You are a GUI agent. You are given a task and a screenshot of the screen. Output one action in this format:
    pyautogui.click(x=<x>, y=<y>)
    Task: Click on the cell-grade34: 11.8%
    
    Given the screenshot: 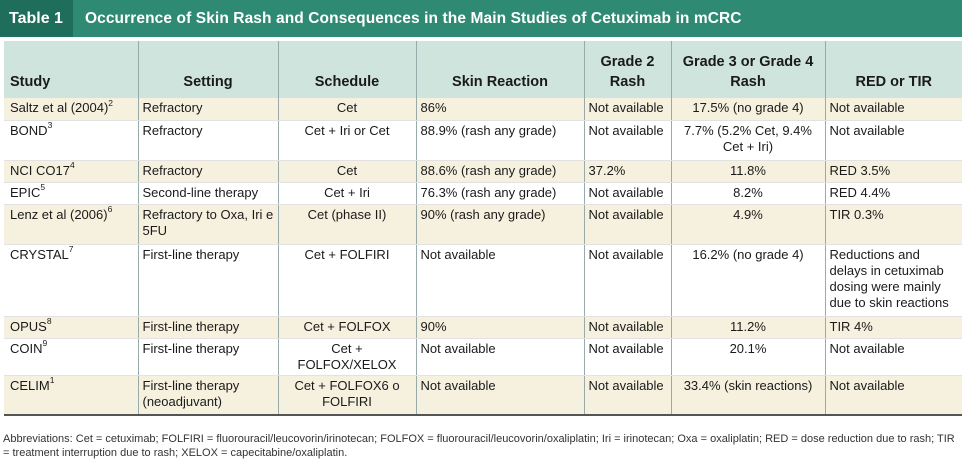 What is the action you would take?
    pyautogui.click(x=747, y=171)
    